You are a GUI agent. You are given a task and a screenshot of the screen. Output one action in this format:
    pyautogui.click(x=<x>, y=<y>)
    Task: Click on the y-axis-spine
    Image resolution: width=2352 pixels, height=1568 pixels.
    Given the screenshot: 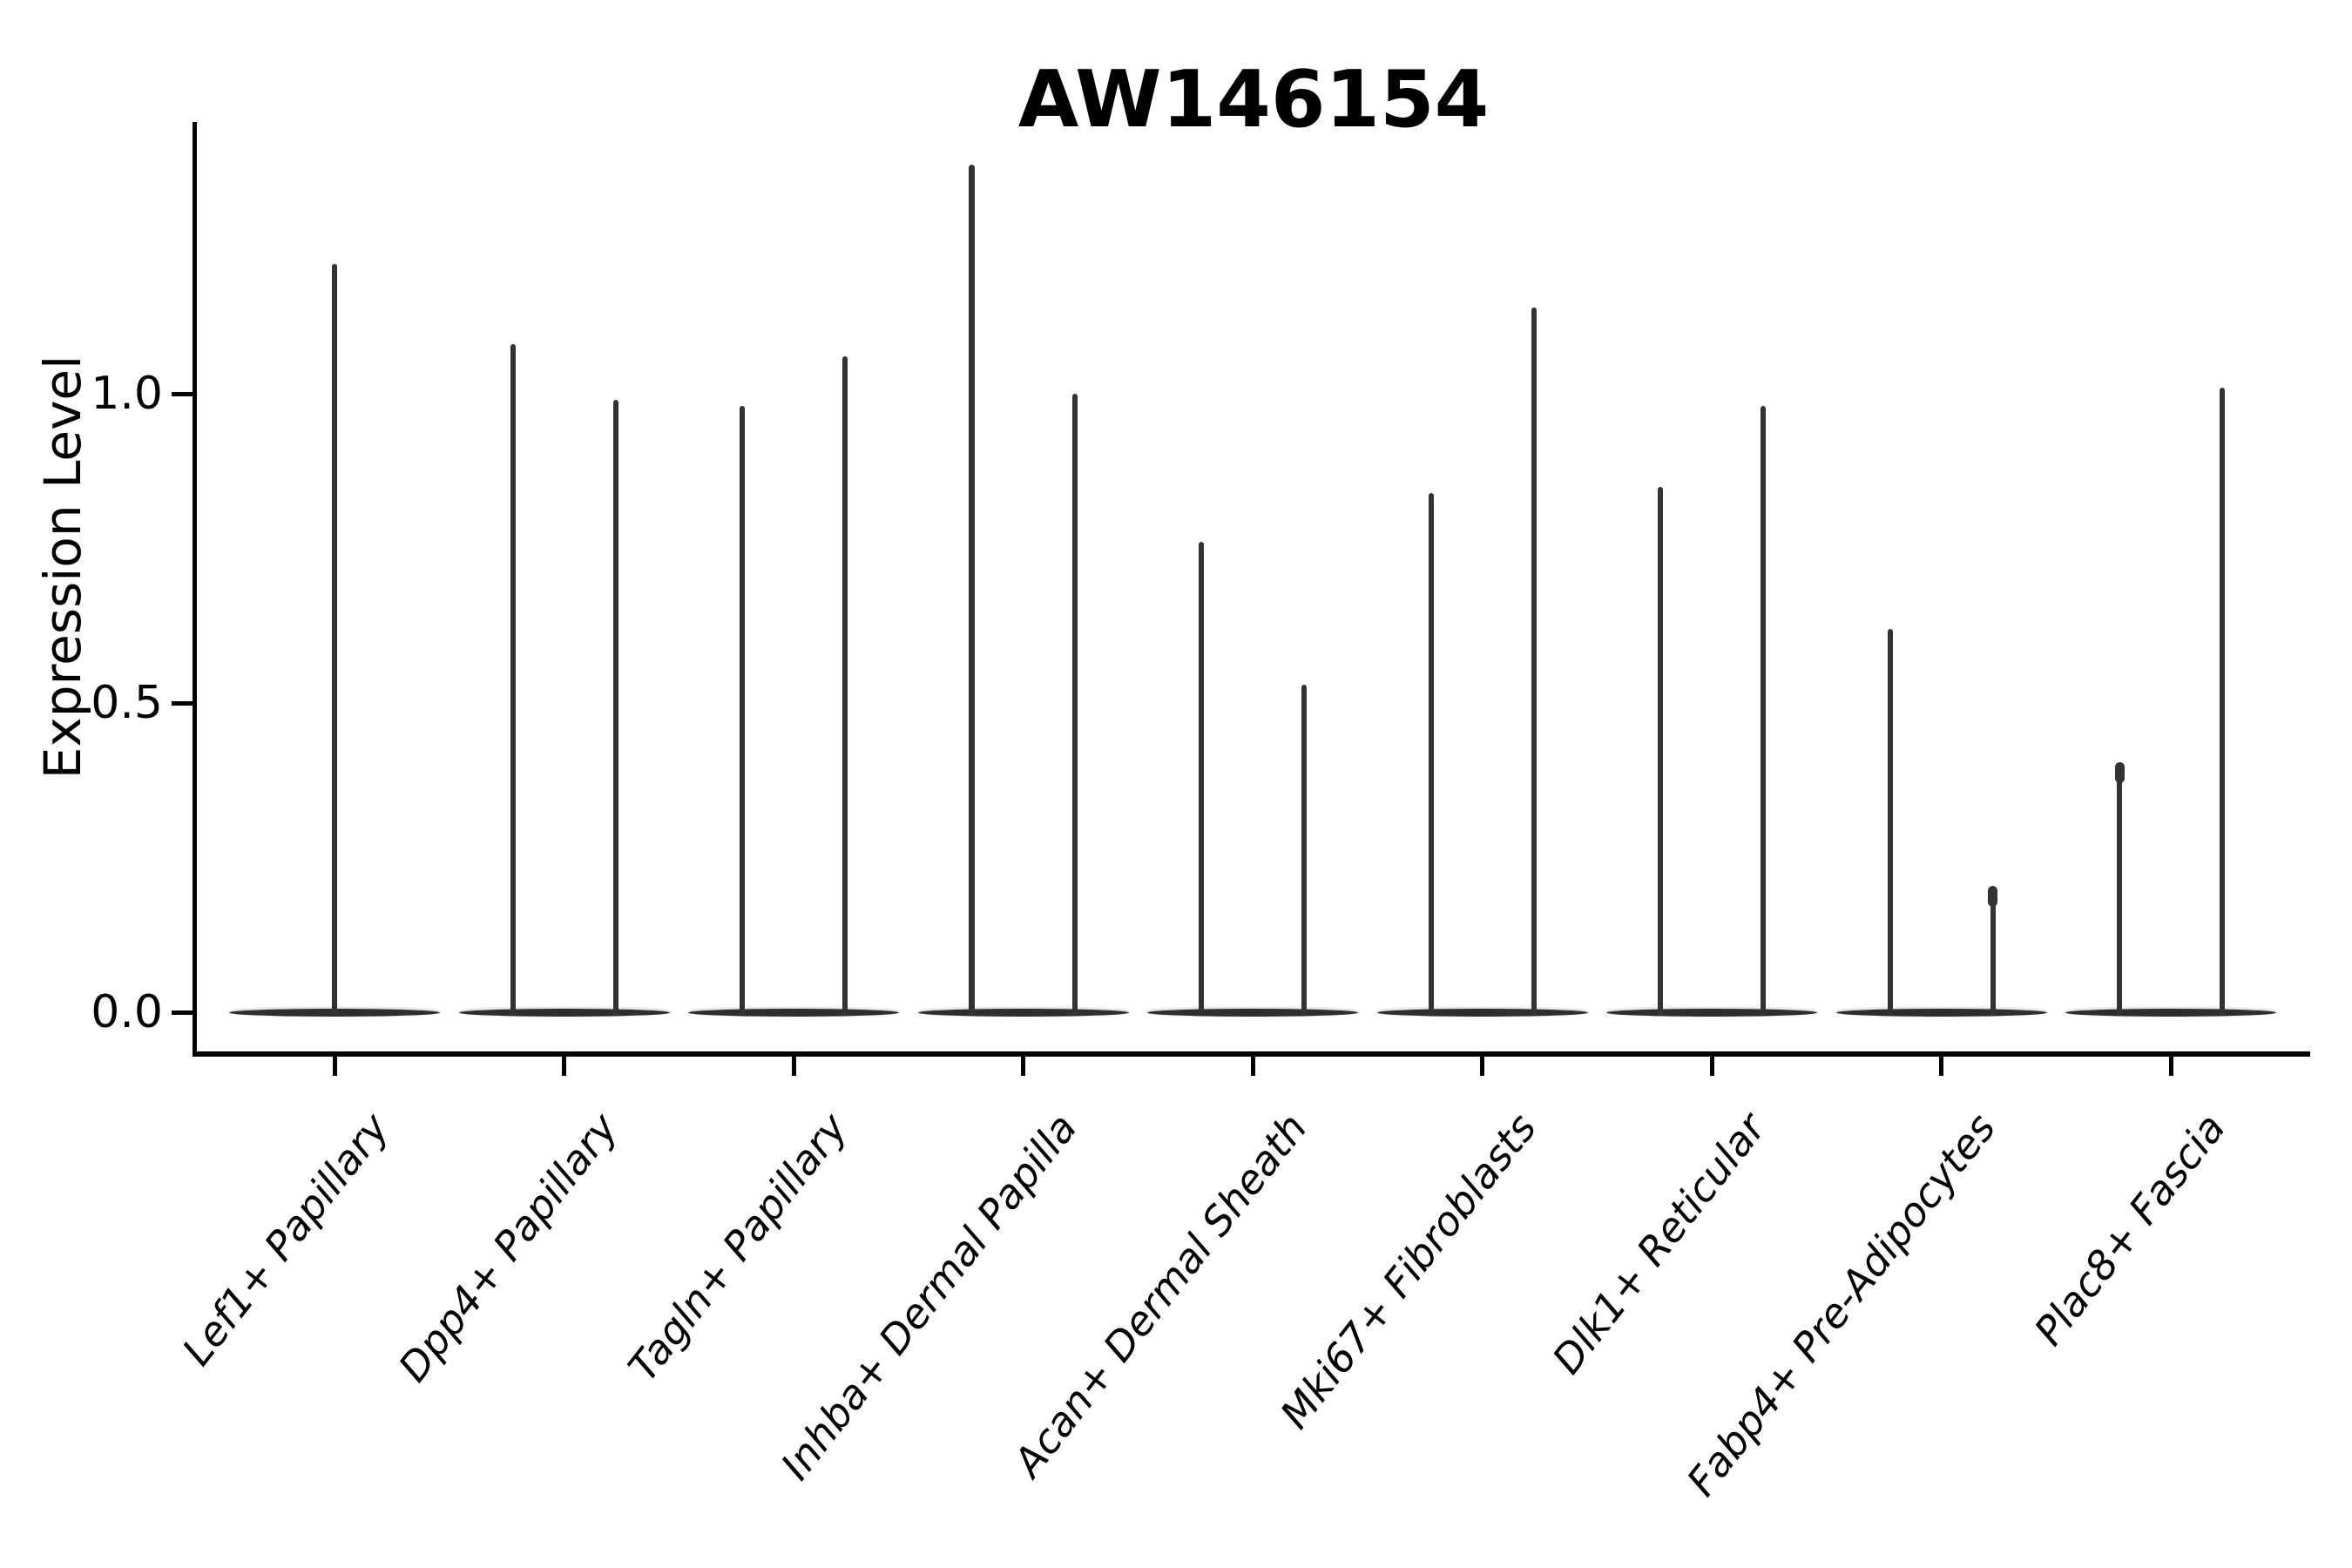 What is the action you would take?
    pyautogui.click(x=195, y=589)
    